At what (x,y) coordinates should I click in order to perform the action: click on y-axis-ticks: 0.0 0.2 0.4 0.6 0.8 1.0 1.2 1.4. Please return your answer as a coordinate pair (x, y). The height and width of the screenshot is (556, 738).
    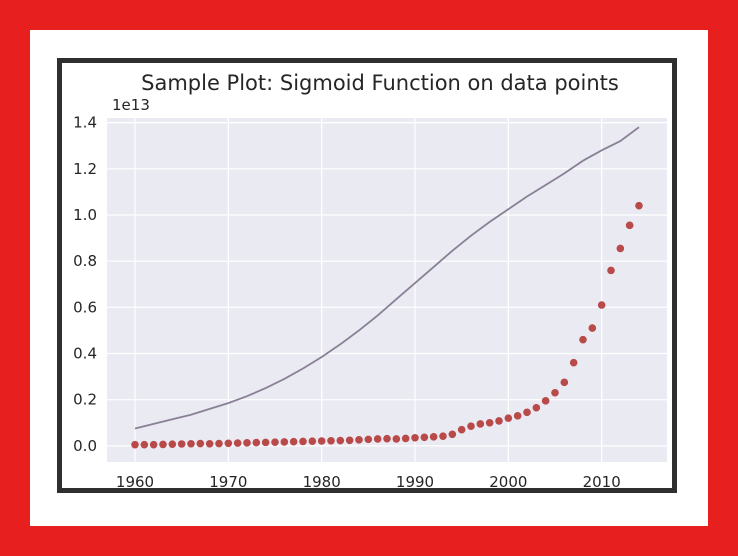
    Looking at the image, I should click on (85, 284).